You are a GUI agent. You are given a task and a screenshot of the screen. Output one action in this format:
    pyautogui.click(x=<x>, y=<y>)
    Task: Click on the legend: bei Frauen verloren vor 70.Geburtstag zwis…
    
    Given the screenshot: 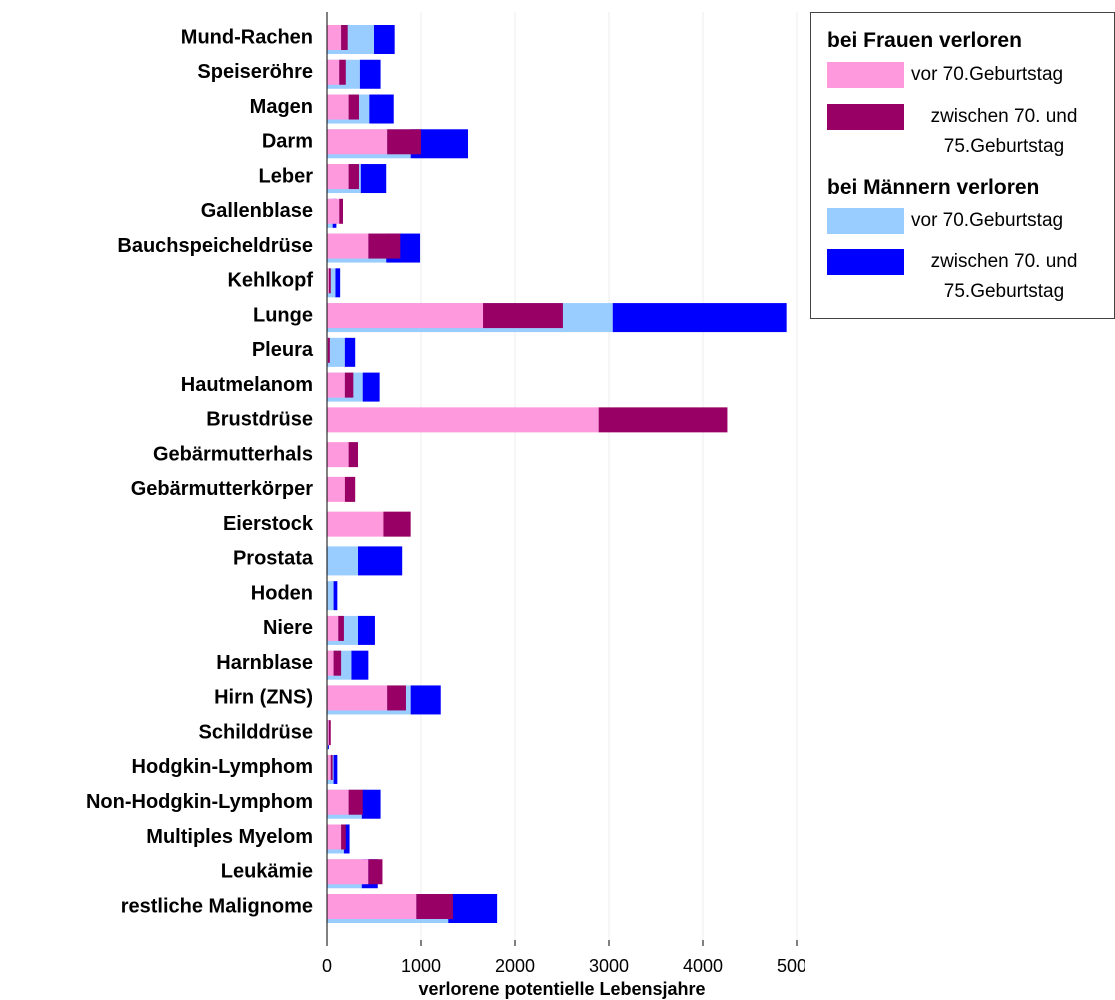 What is the action you would take?
    pyautogui.click(x=962, y=165)
    